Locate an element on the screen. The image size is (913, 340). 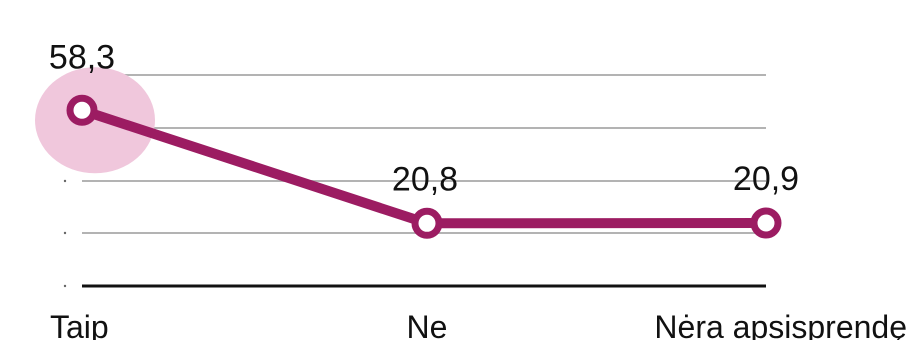
y-ticks is located at coordinates (65, 233).